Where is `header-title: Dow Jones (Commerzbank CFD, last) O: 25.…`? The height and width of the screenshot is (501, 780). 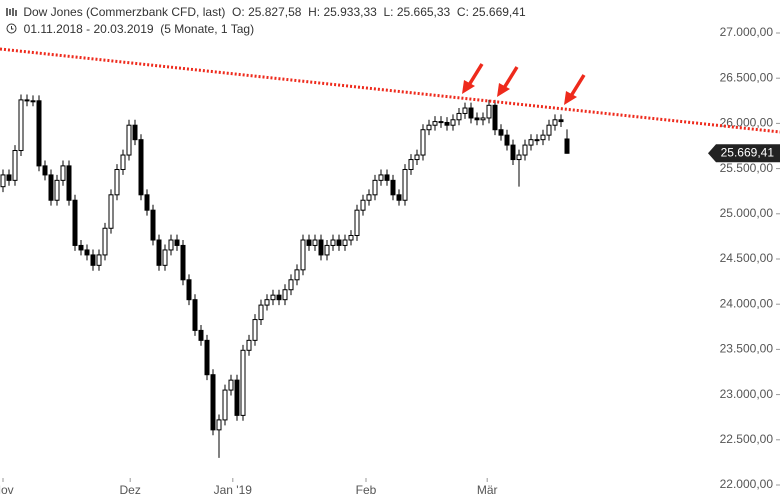 header-title: Dow Jones (Commerzbank CFD, last) O: 25.… is located at coordinates (266, 12).